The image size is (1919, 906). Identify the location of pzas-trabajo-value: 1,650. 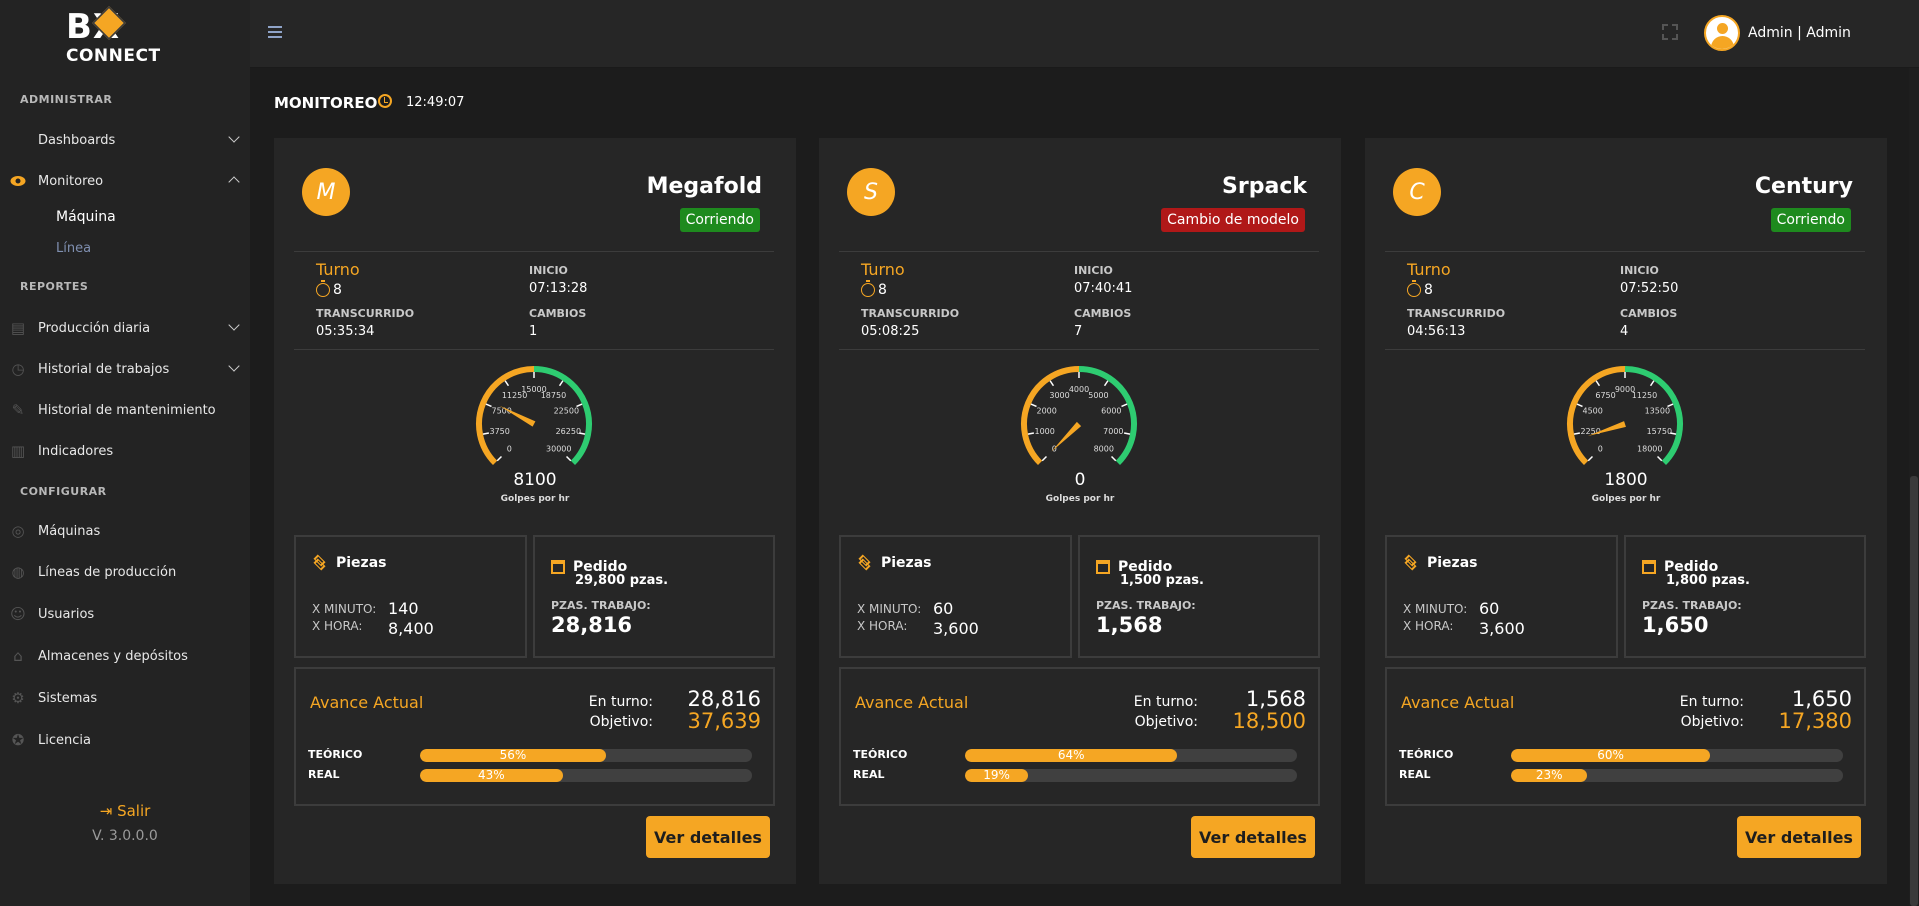
(1675, 625).